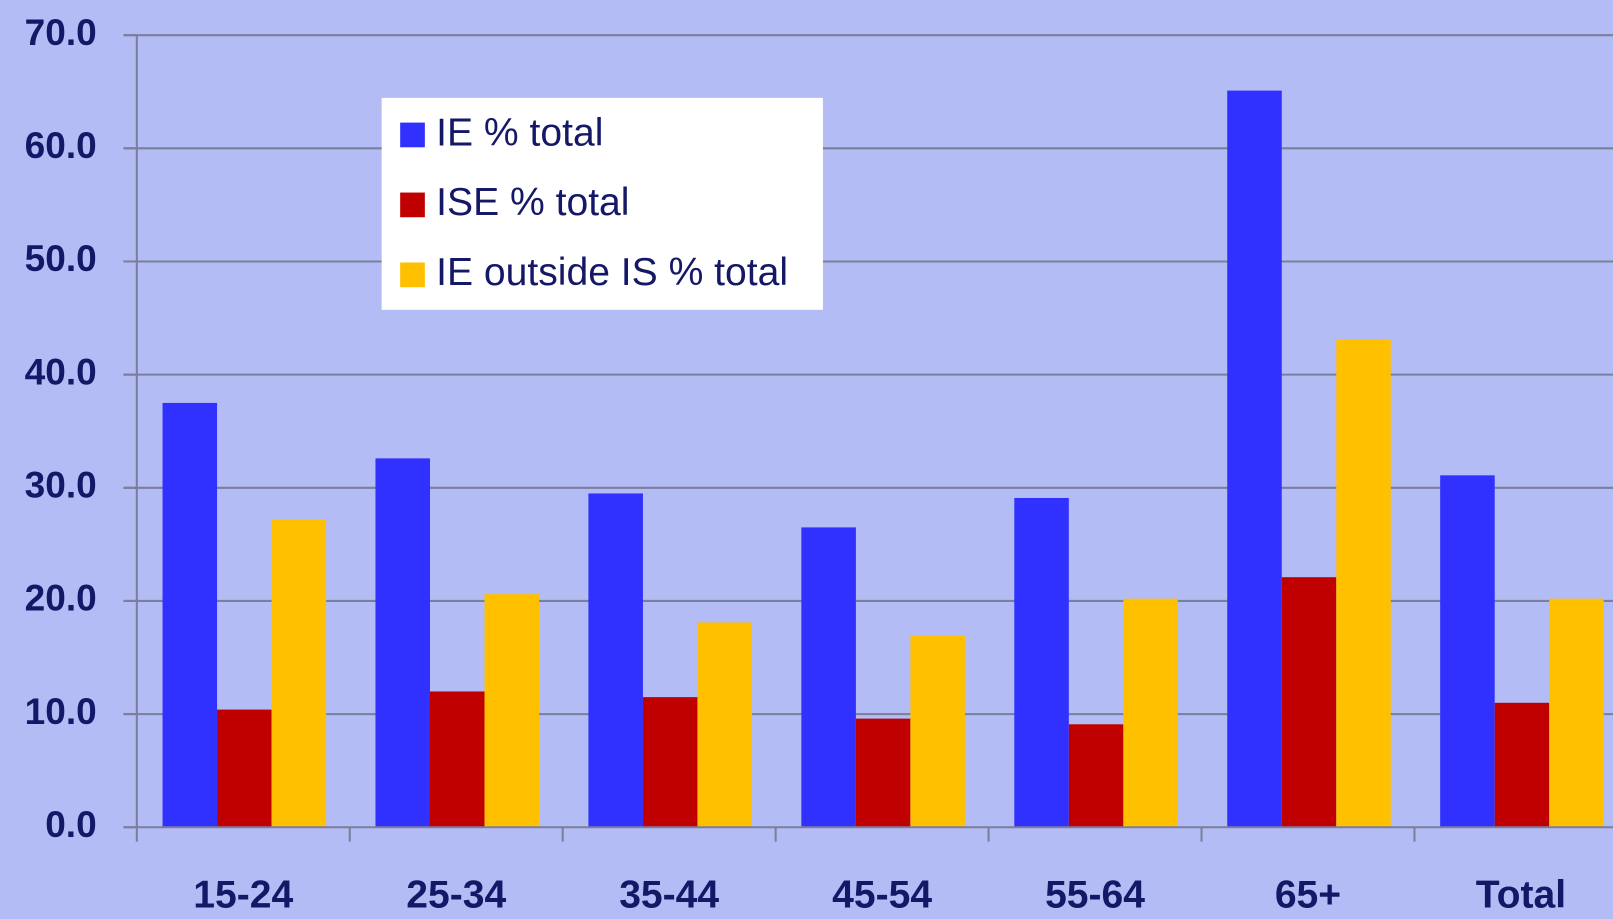 The width and height of the screenshot is (1613, 919). I want to click on y-tick-label: 70.0, so click(61, 32).